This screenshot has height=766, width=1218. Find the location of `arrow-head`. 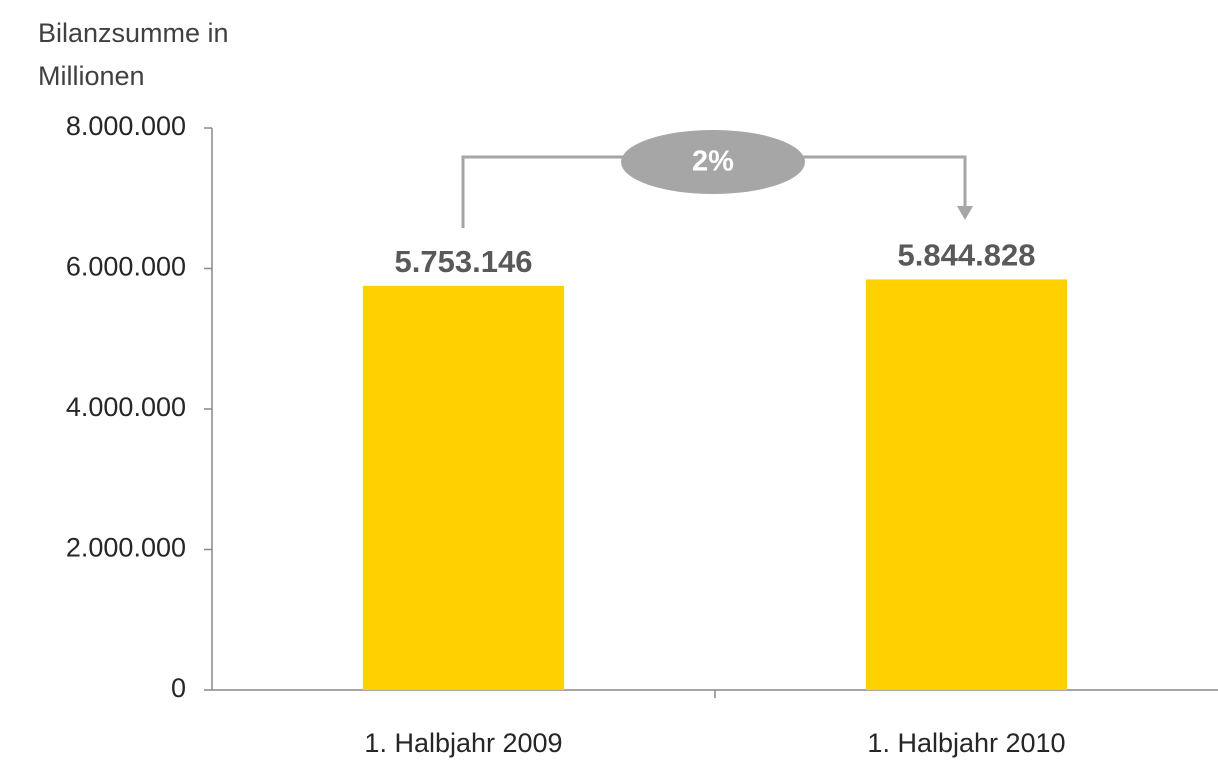

arrow-head is located at coordinates (965, 213).